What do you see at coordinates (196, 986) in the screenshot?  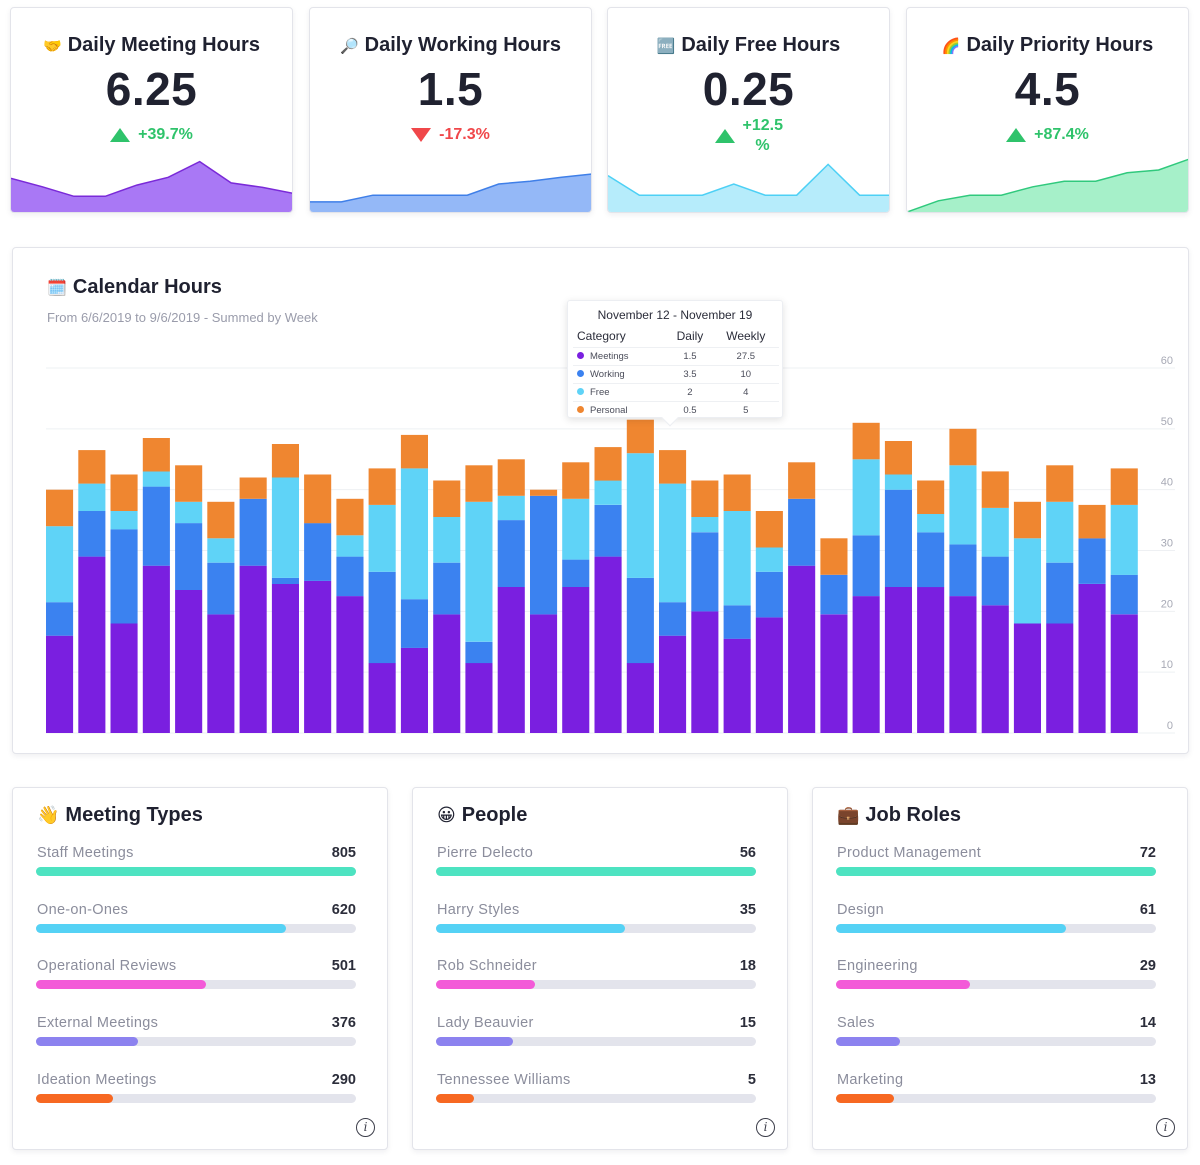 I see `list-item: Operational Reviews 501` at bounding box center [196, 986].